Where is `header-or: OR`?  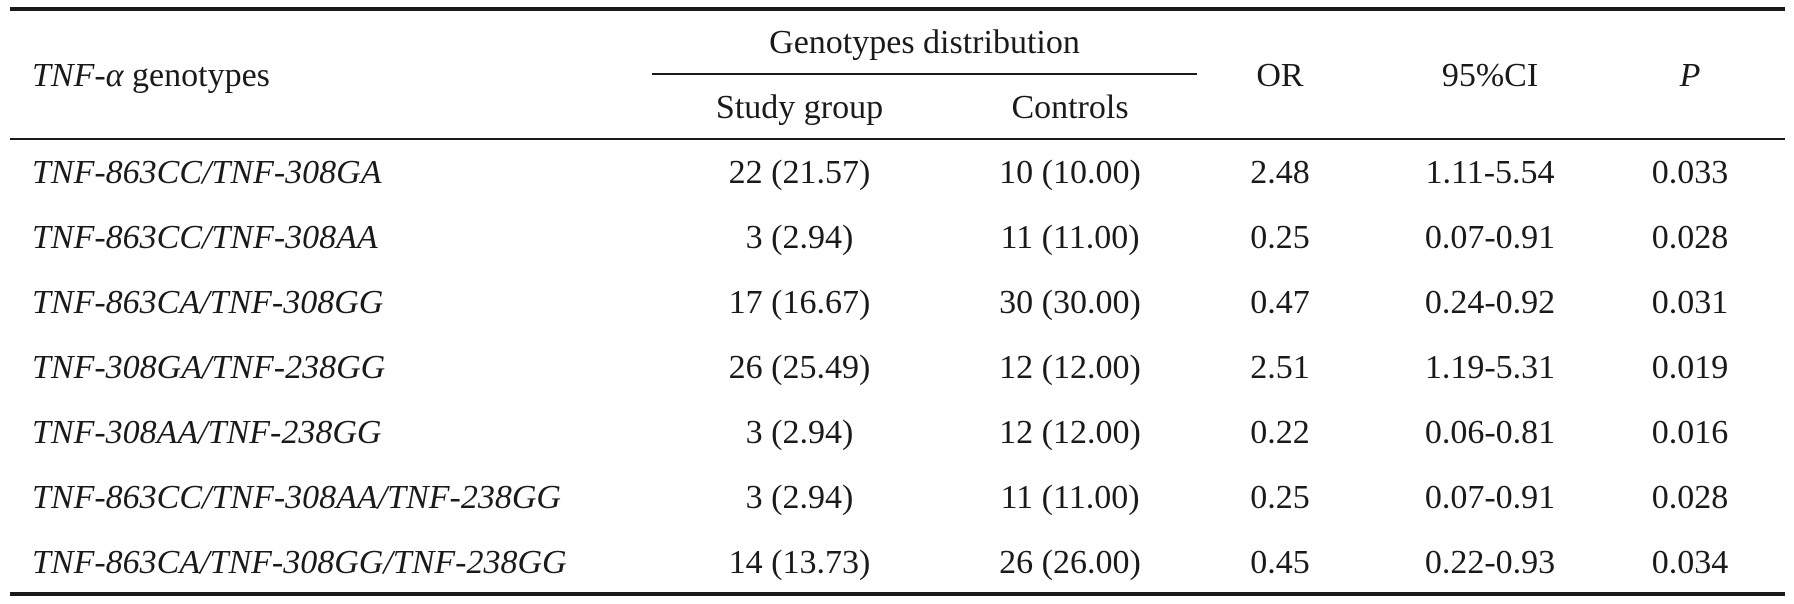 header-or: OR is located at coordinates (1280, 75).